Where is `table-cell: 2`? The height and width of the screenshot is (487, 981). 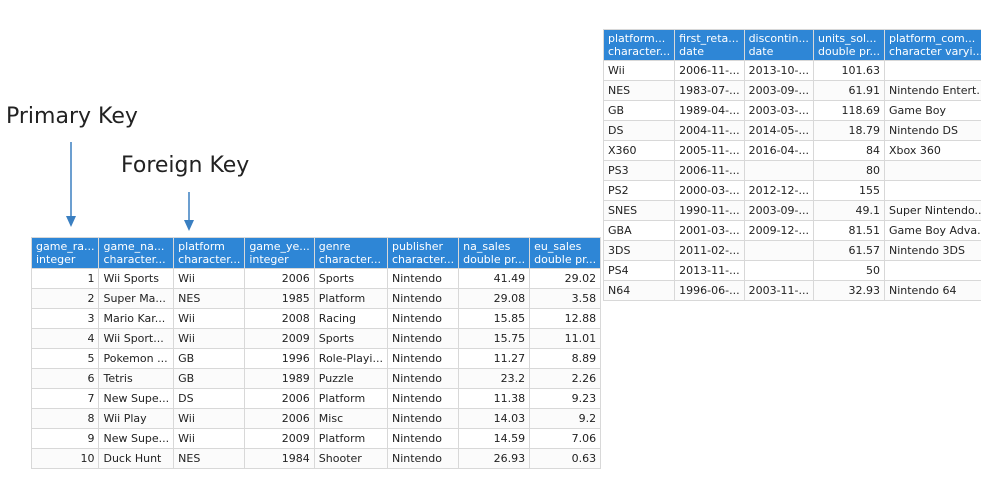 table-cell: 2 is located at coordinates (65, 298).